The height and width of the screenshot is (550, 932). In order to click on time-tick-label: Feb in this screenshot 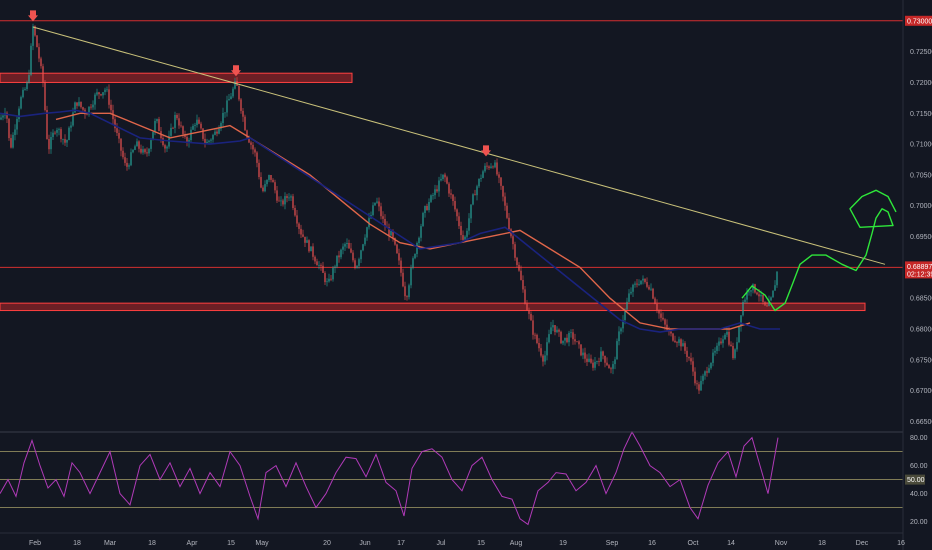, I will do `click(35, 543)`.